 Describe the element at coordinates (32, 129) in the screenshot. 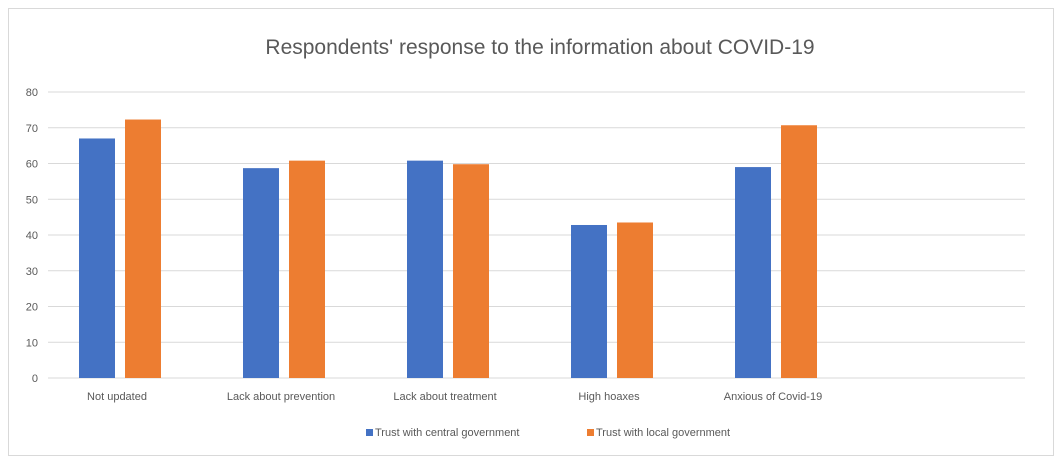

I see `y-tick-label: 70` at that location.